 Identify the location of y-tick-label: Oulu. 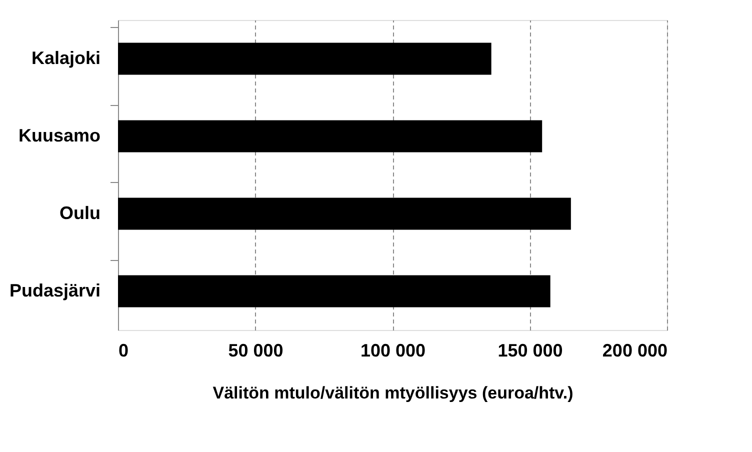
(80, 212).